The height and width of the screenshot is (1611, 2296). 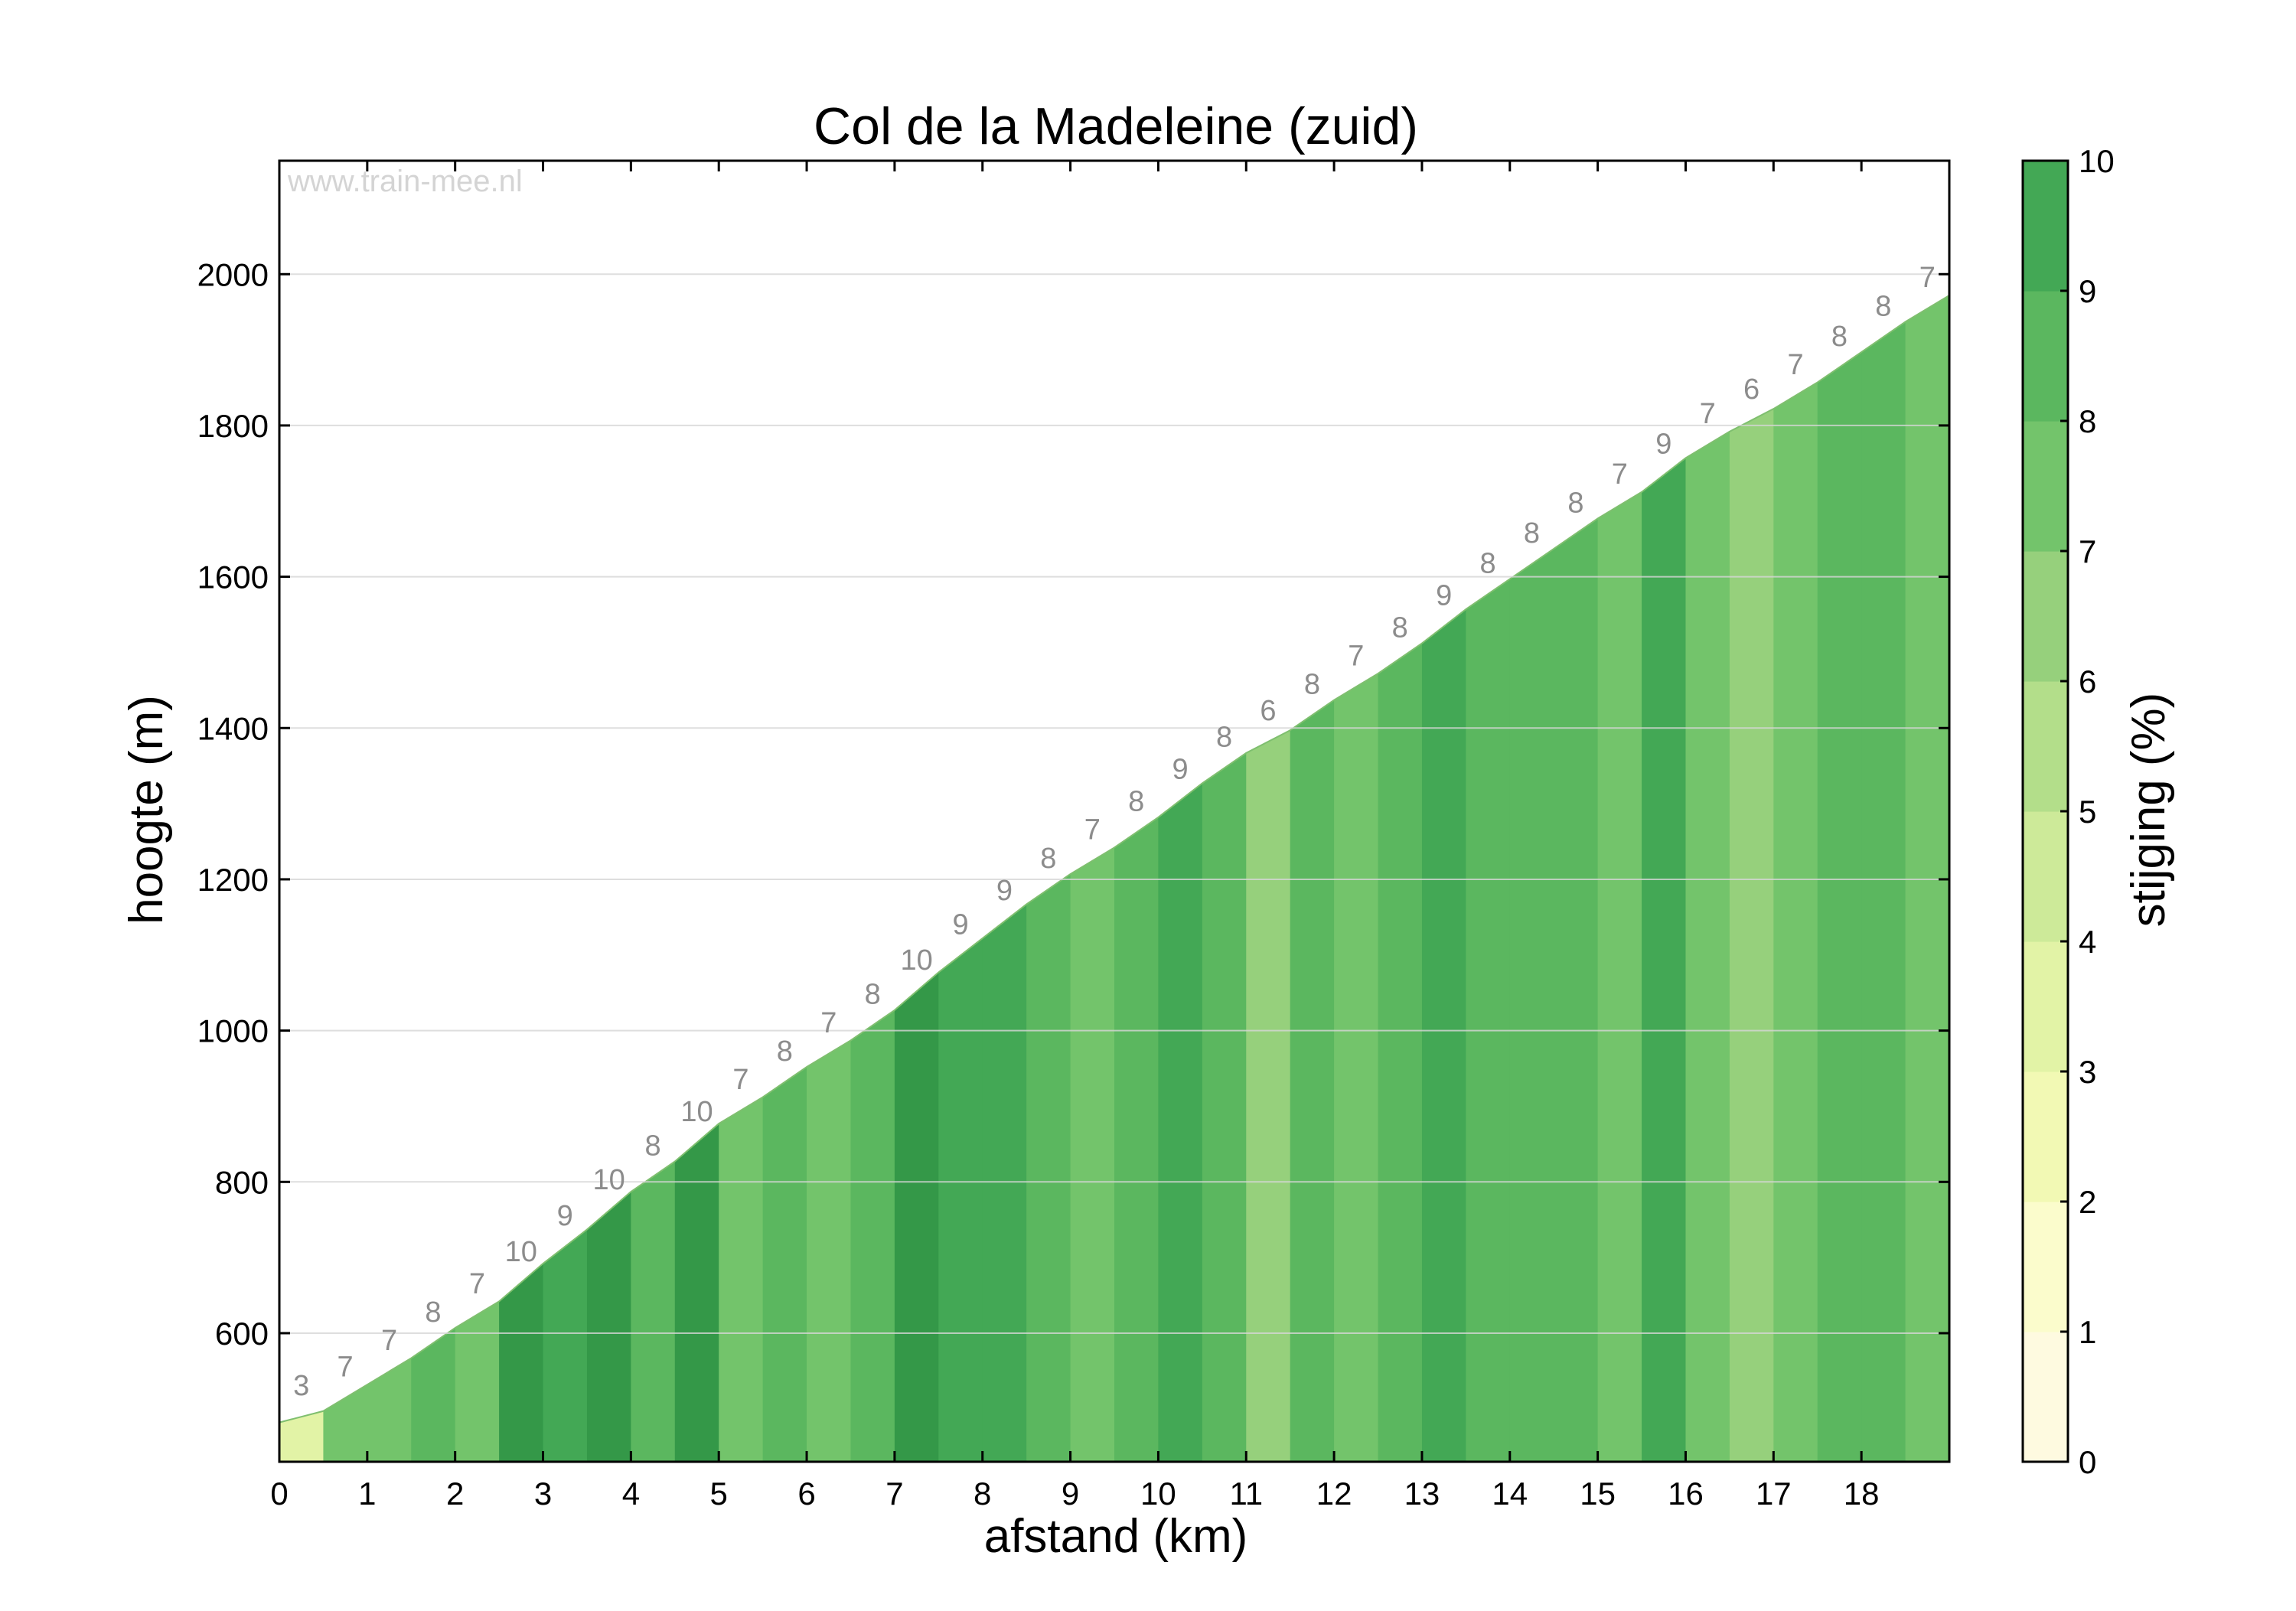 What do you see at coordinates (279, 1494) in the screenshot?
I see `x-tick-label: 0` at bounding box center [279, 1494].